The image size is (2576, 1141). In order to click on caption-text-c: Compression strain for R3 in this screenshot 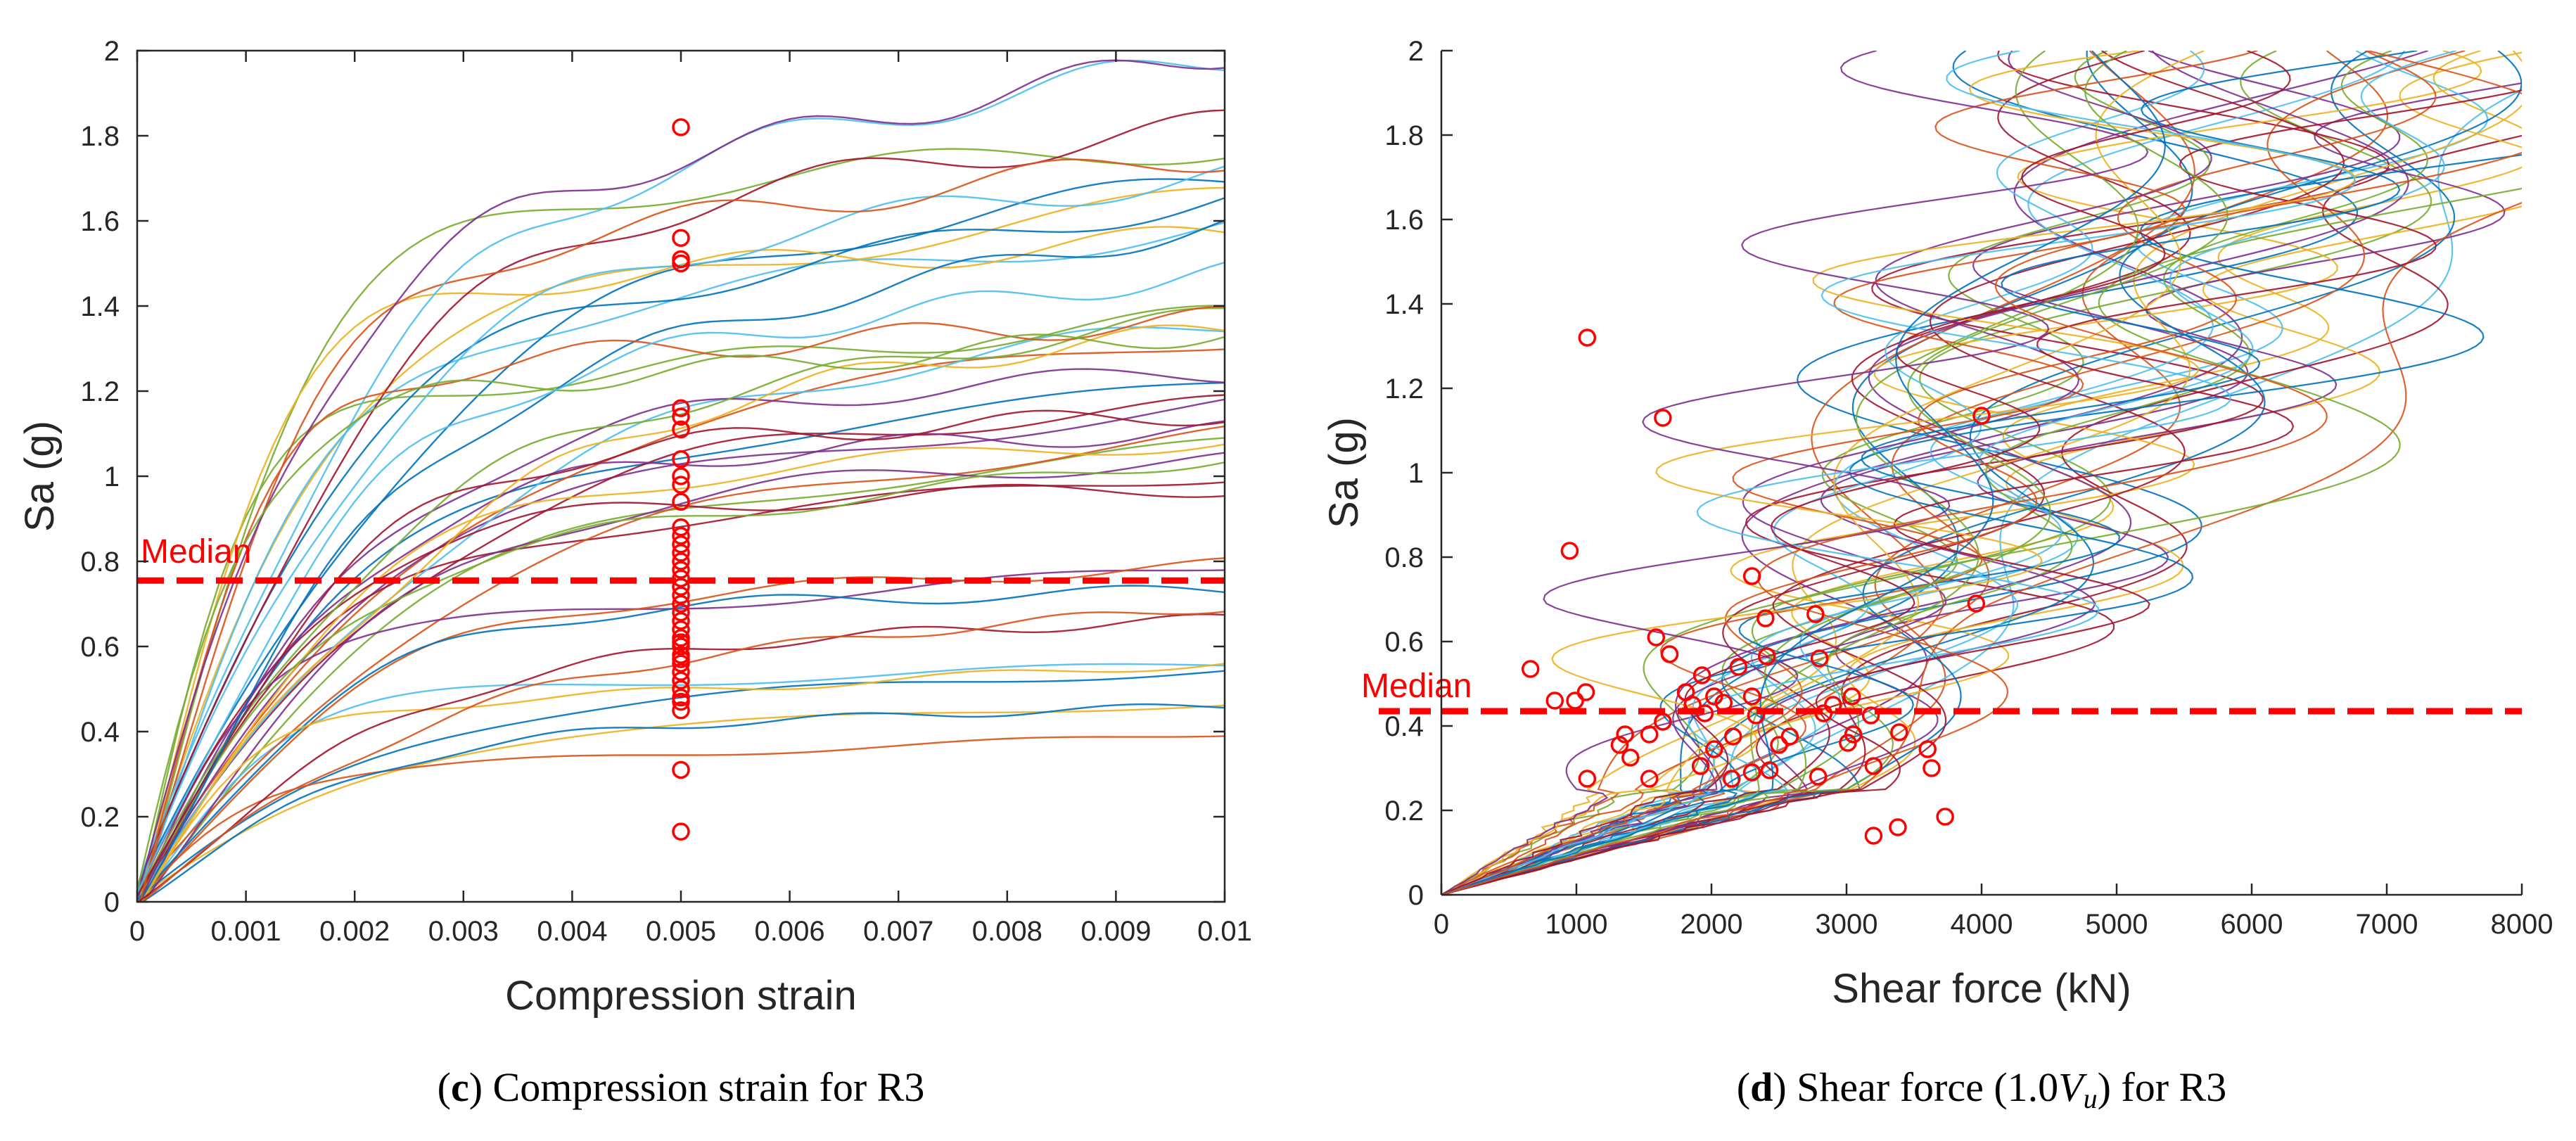, I will do `click(703, 1087)`.